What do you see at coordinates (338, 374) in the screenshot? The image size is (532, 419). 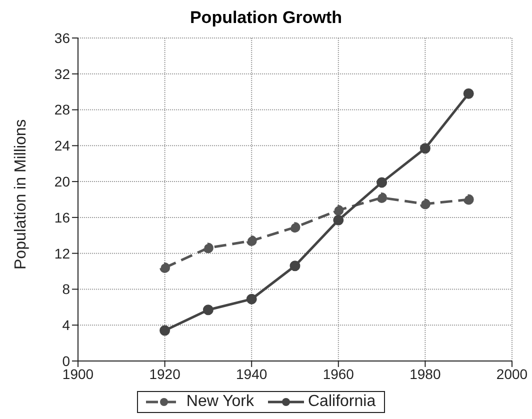 I see `x-tick-label: 1960` at bounding box center [338, 374].